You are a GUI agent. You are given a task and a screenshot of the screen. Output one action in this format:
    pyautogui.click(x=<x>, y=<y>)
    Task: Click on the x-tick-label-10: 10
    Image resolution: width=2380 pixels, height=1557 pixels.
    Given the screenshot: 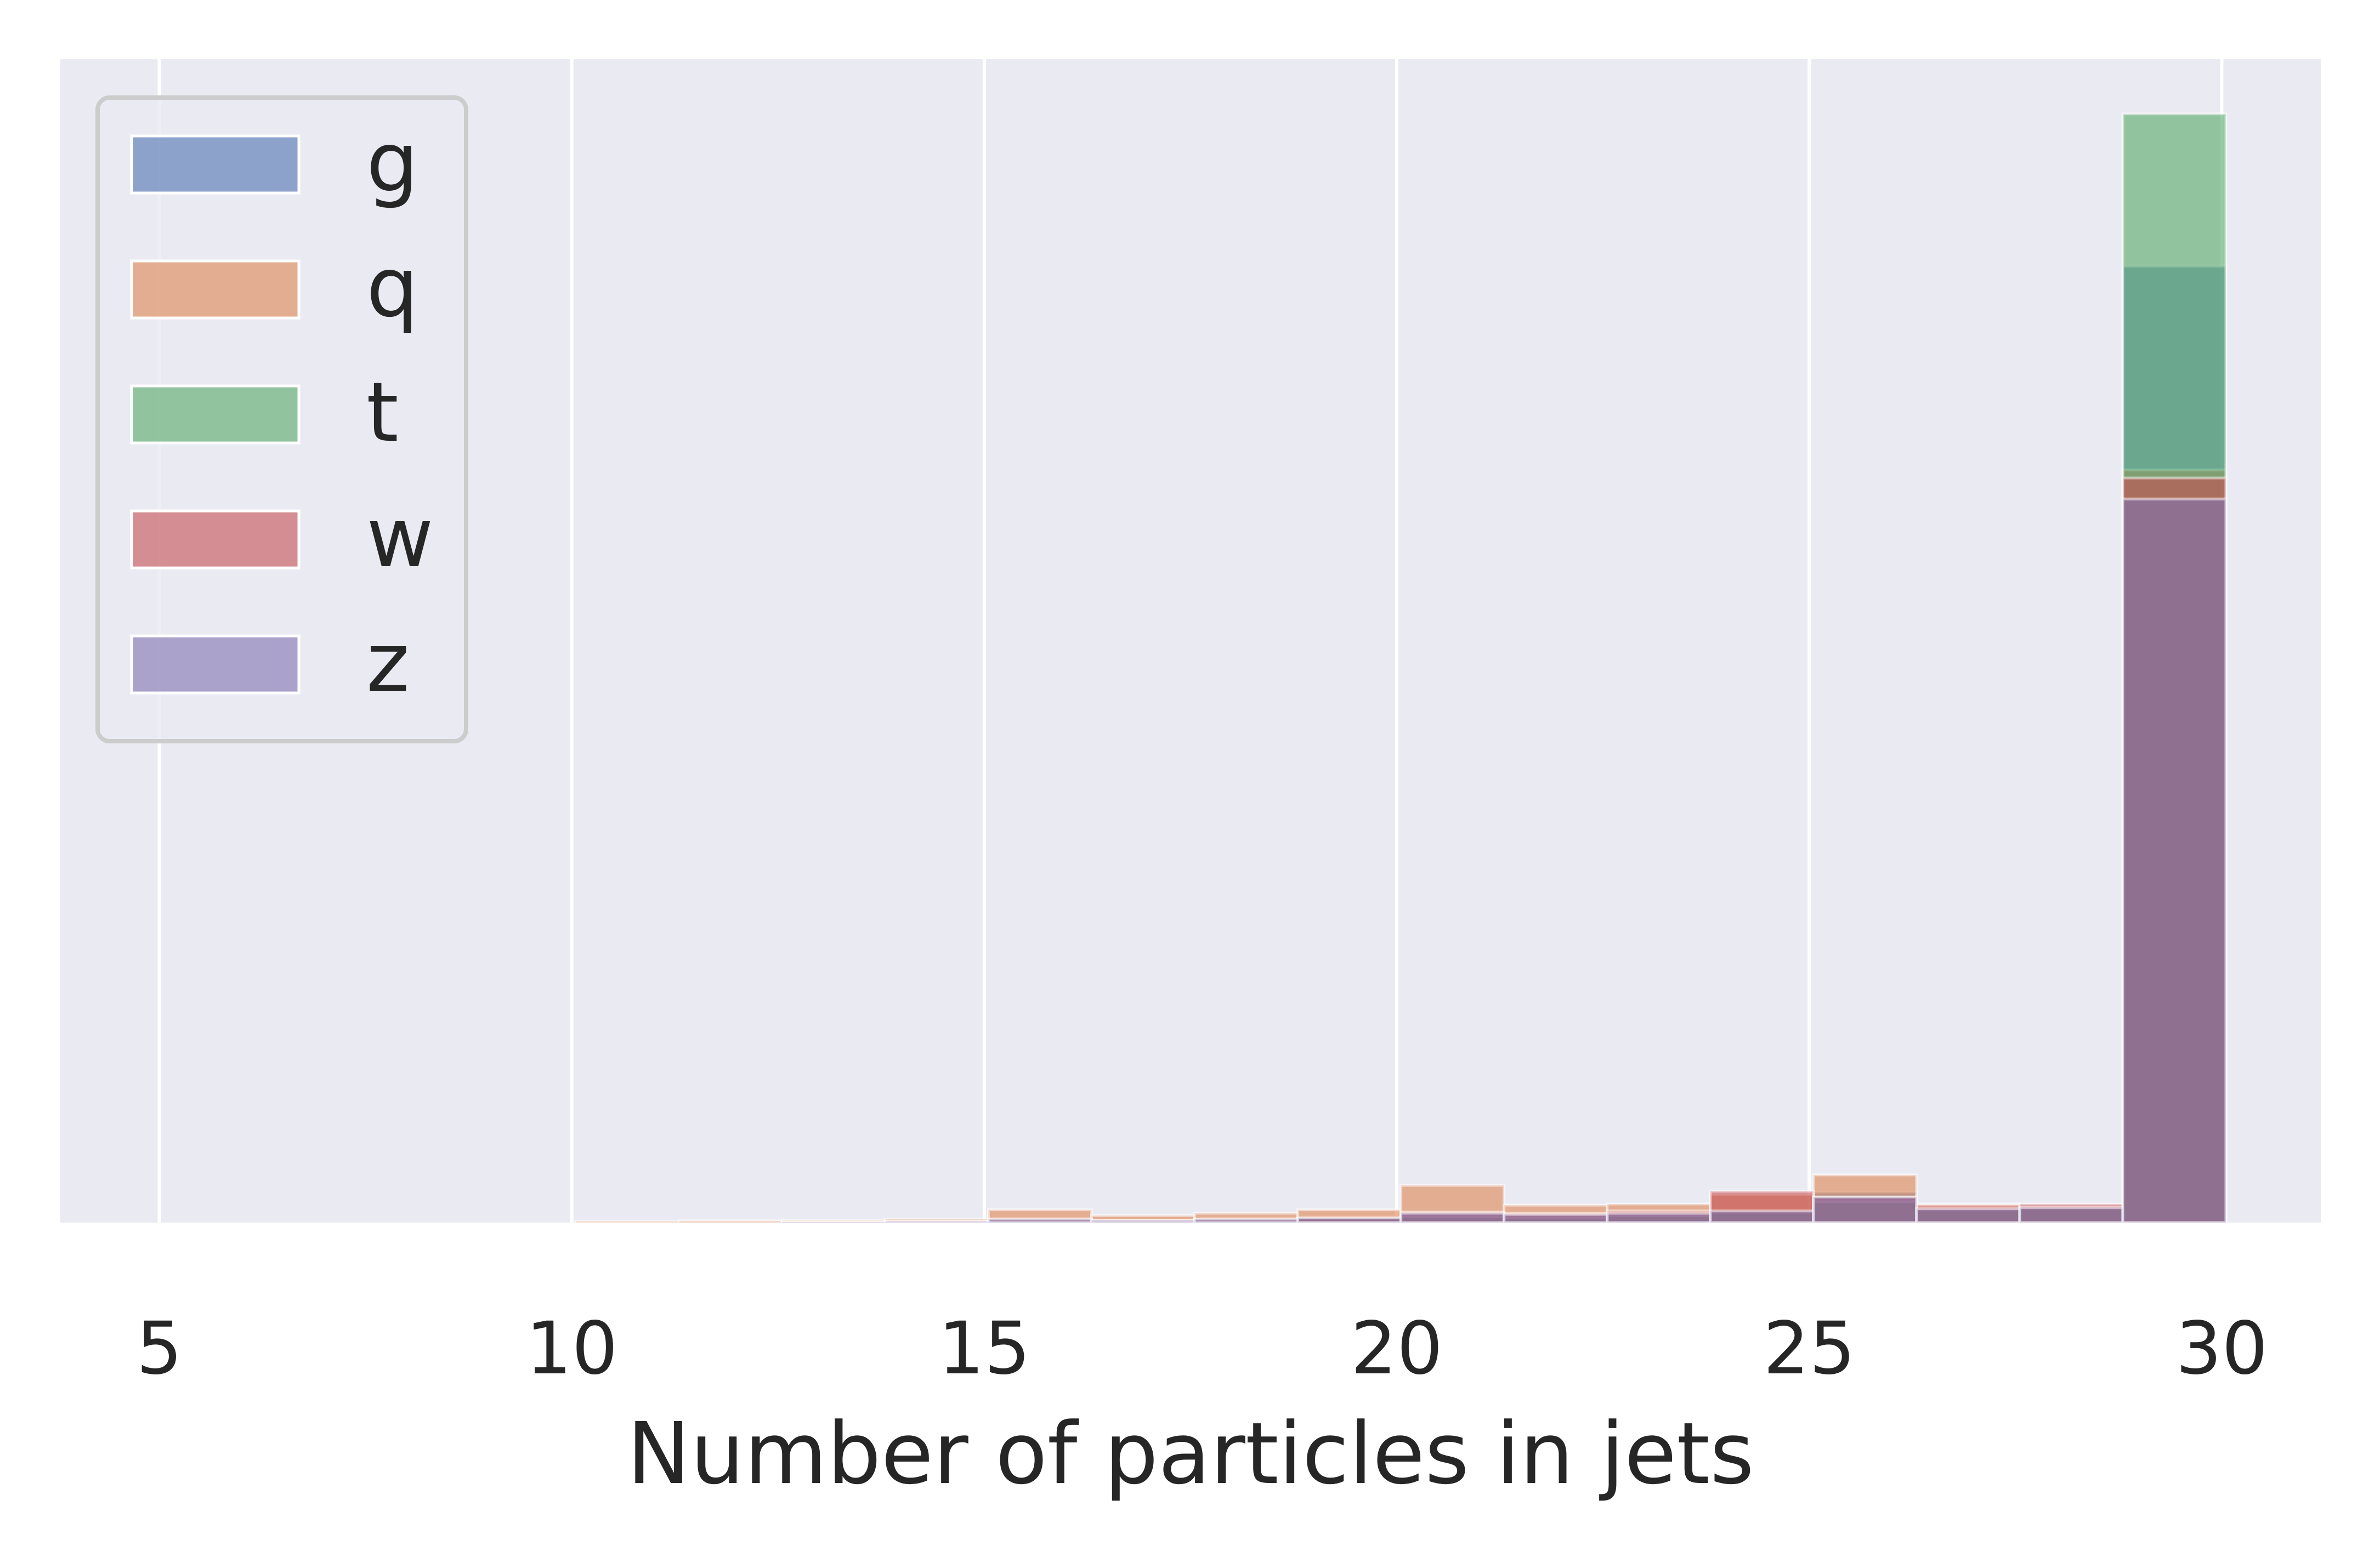 What is the action you would take?
    pyautogui.click(x=572, y=1348)
    